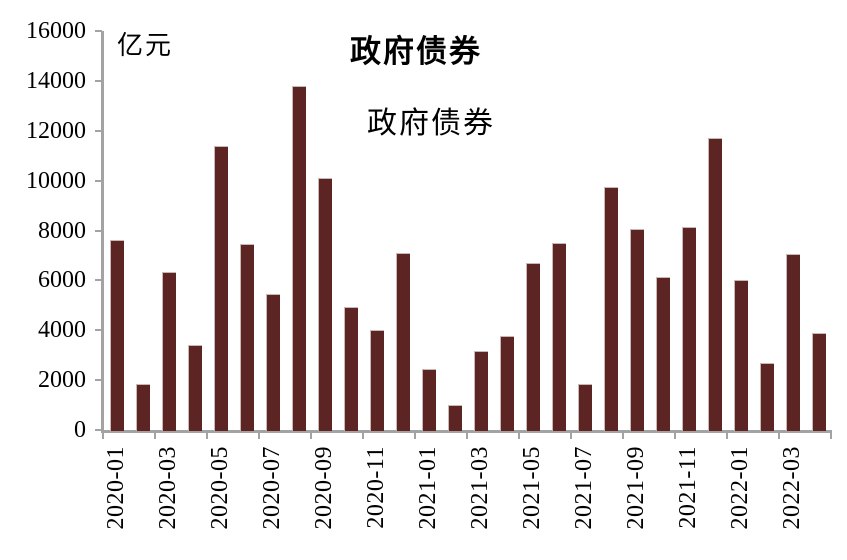 This screenshot has height=560, width=847. I want to click on x-tick-label: 2021-03, so click(480, 488).